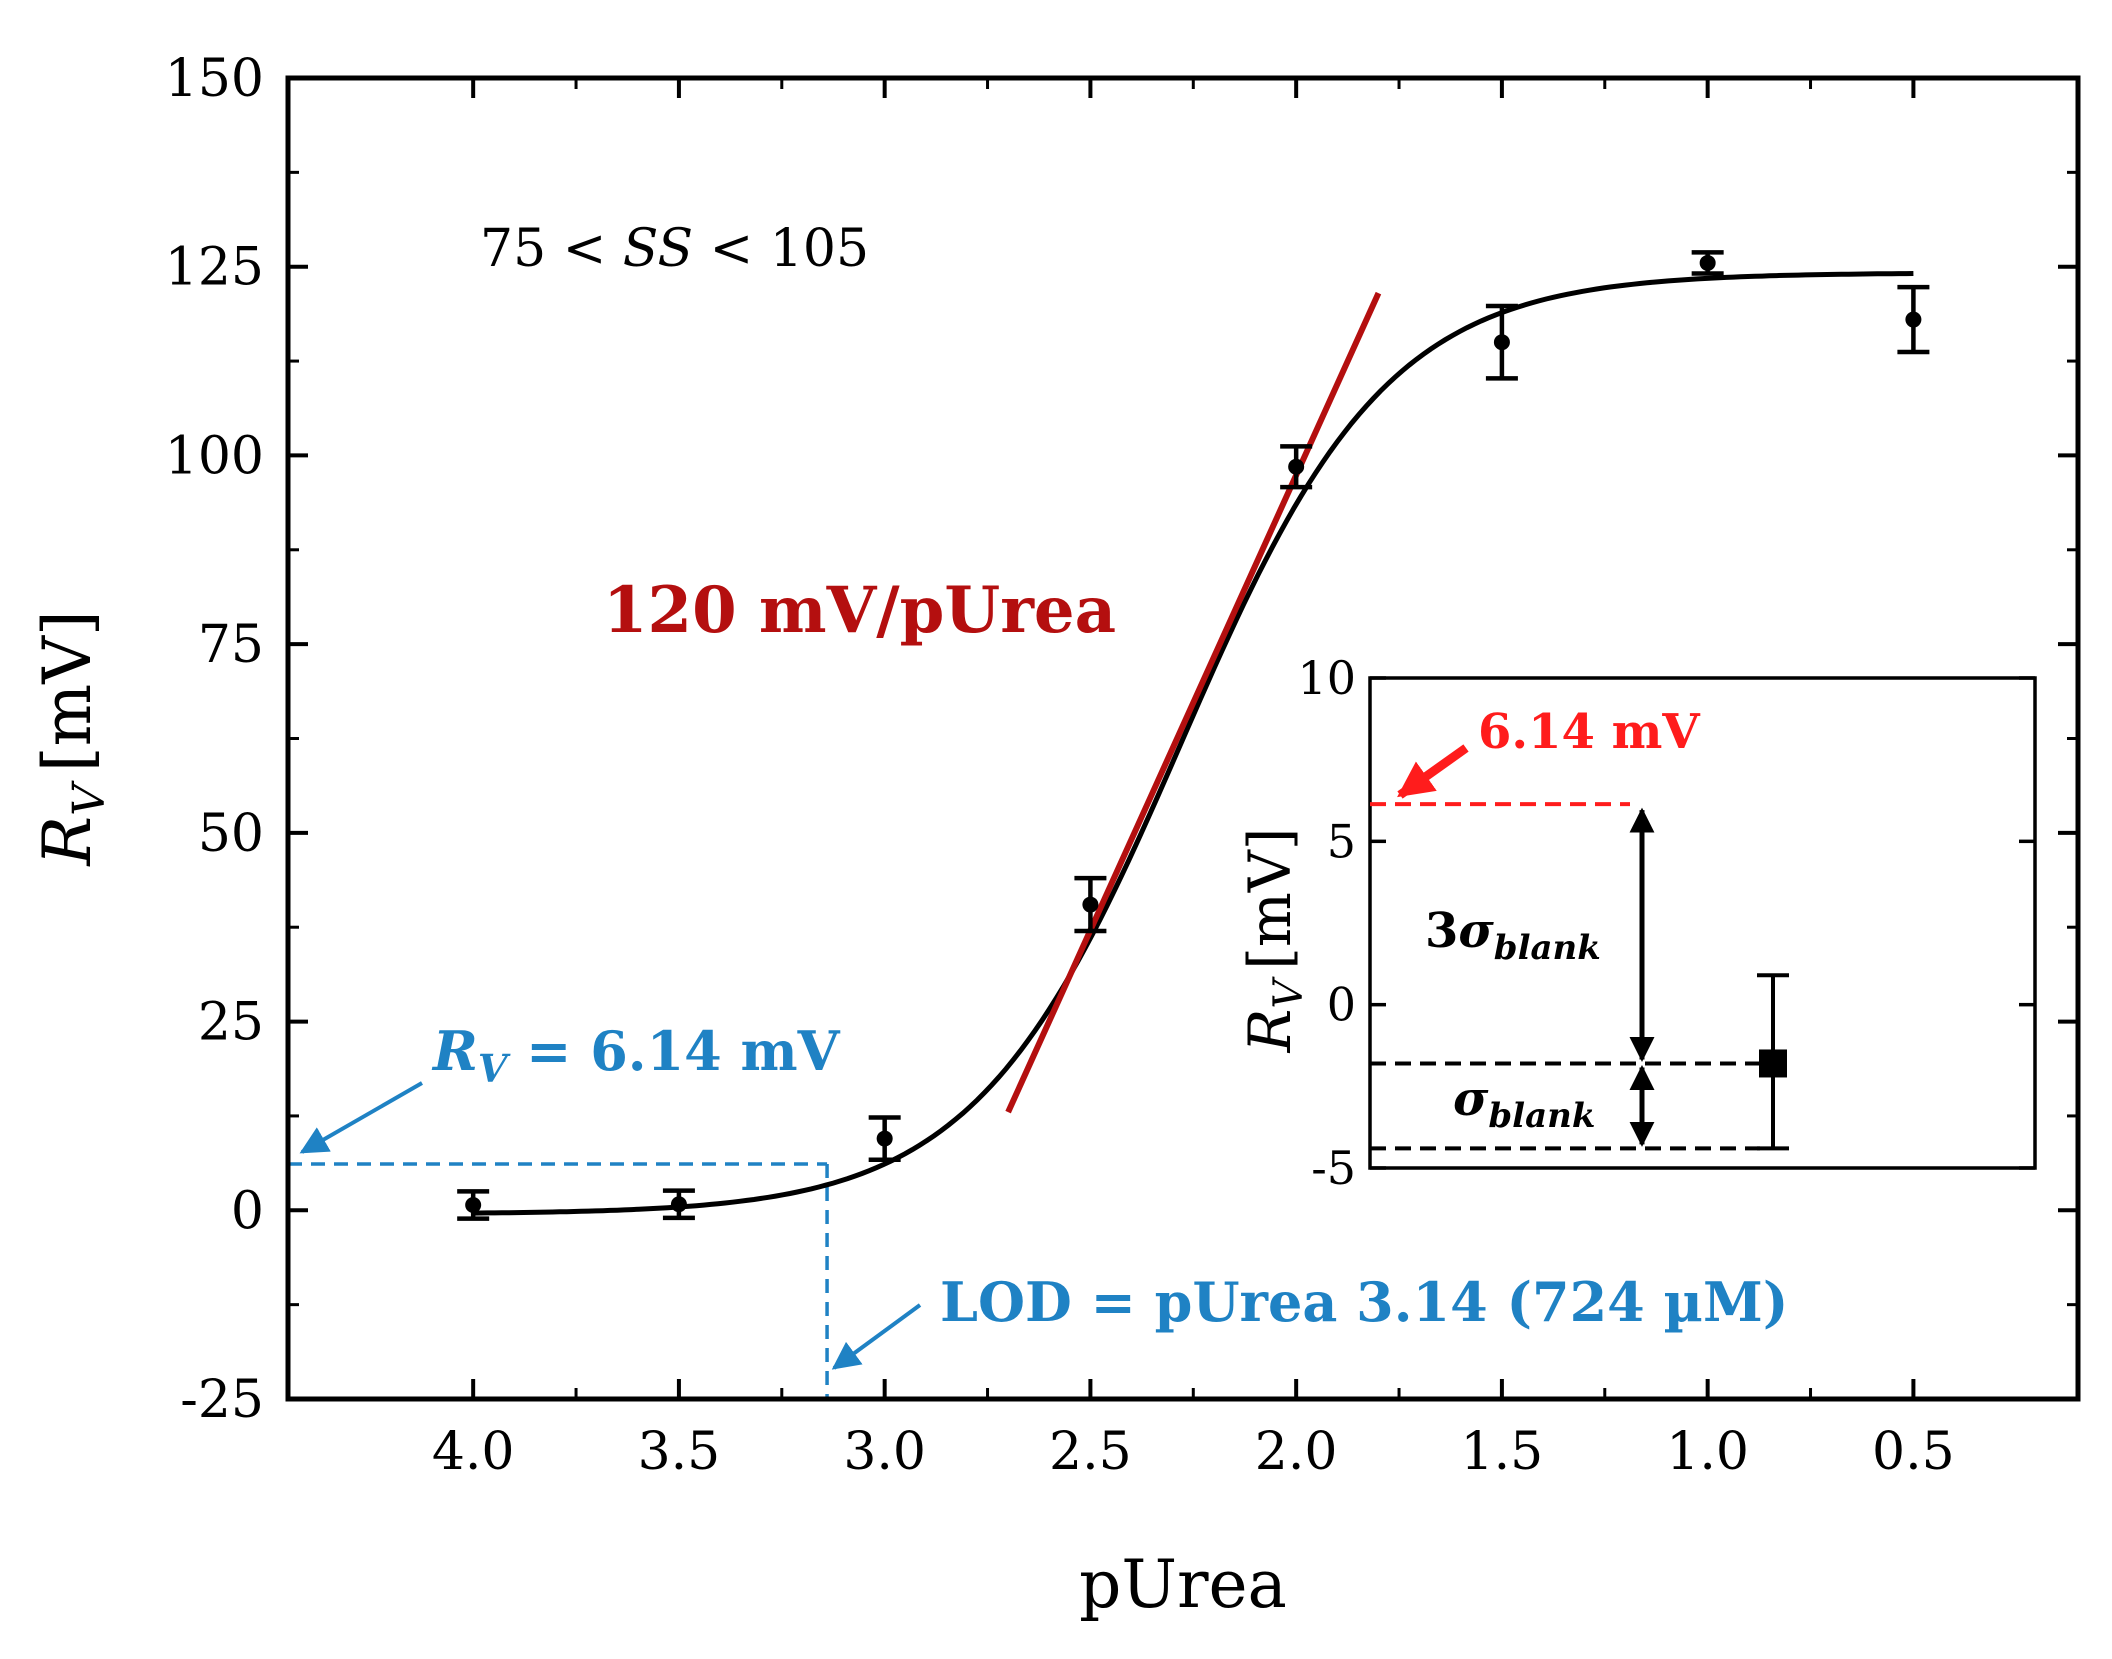 The width and height of the screenshot is (2112, 1659). Describe the element at coordinates (454, 1051) in the screenshot. I see `rv-label-symbol: R` at that location.